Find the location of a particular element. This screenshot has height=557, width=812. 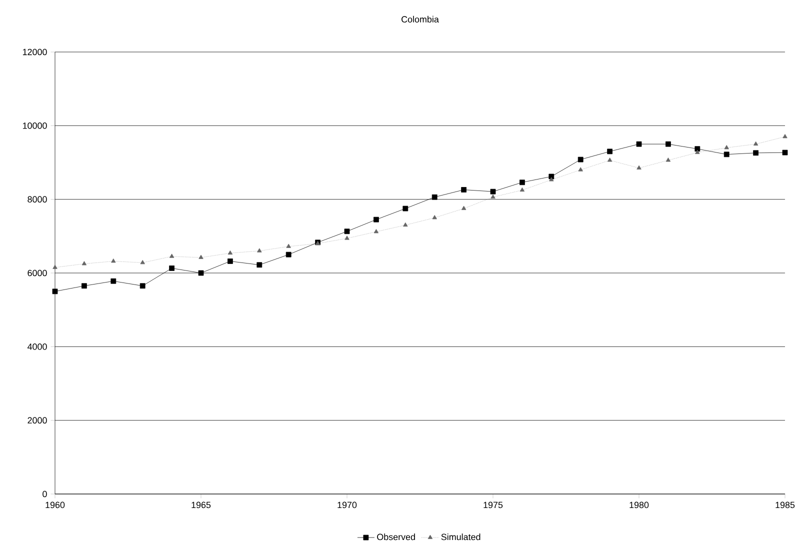

y-tick-label: 12000 is located at coordinates (34, 52).